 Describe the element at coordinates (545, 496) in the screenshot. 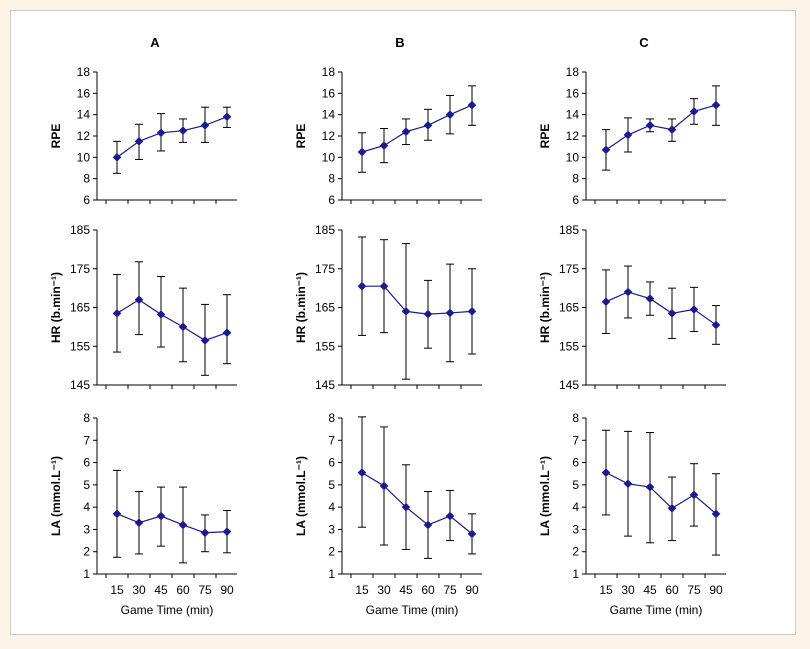

I see `y-axis-label-c-2: LA (mmol.L⁻¹)` at that location.